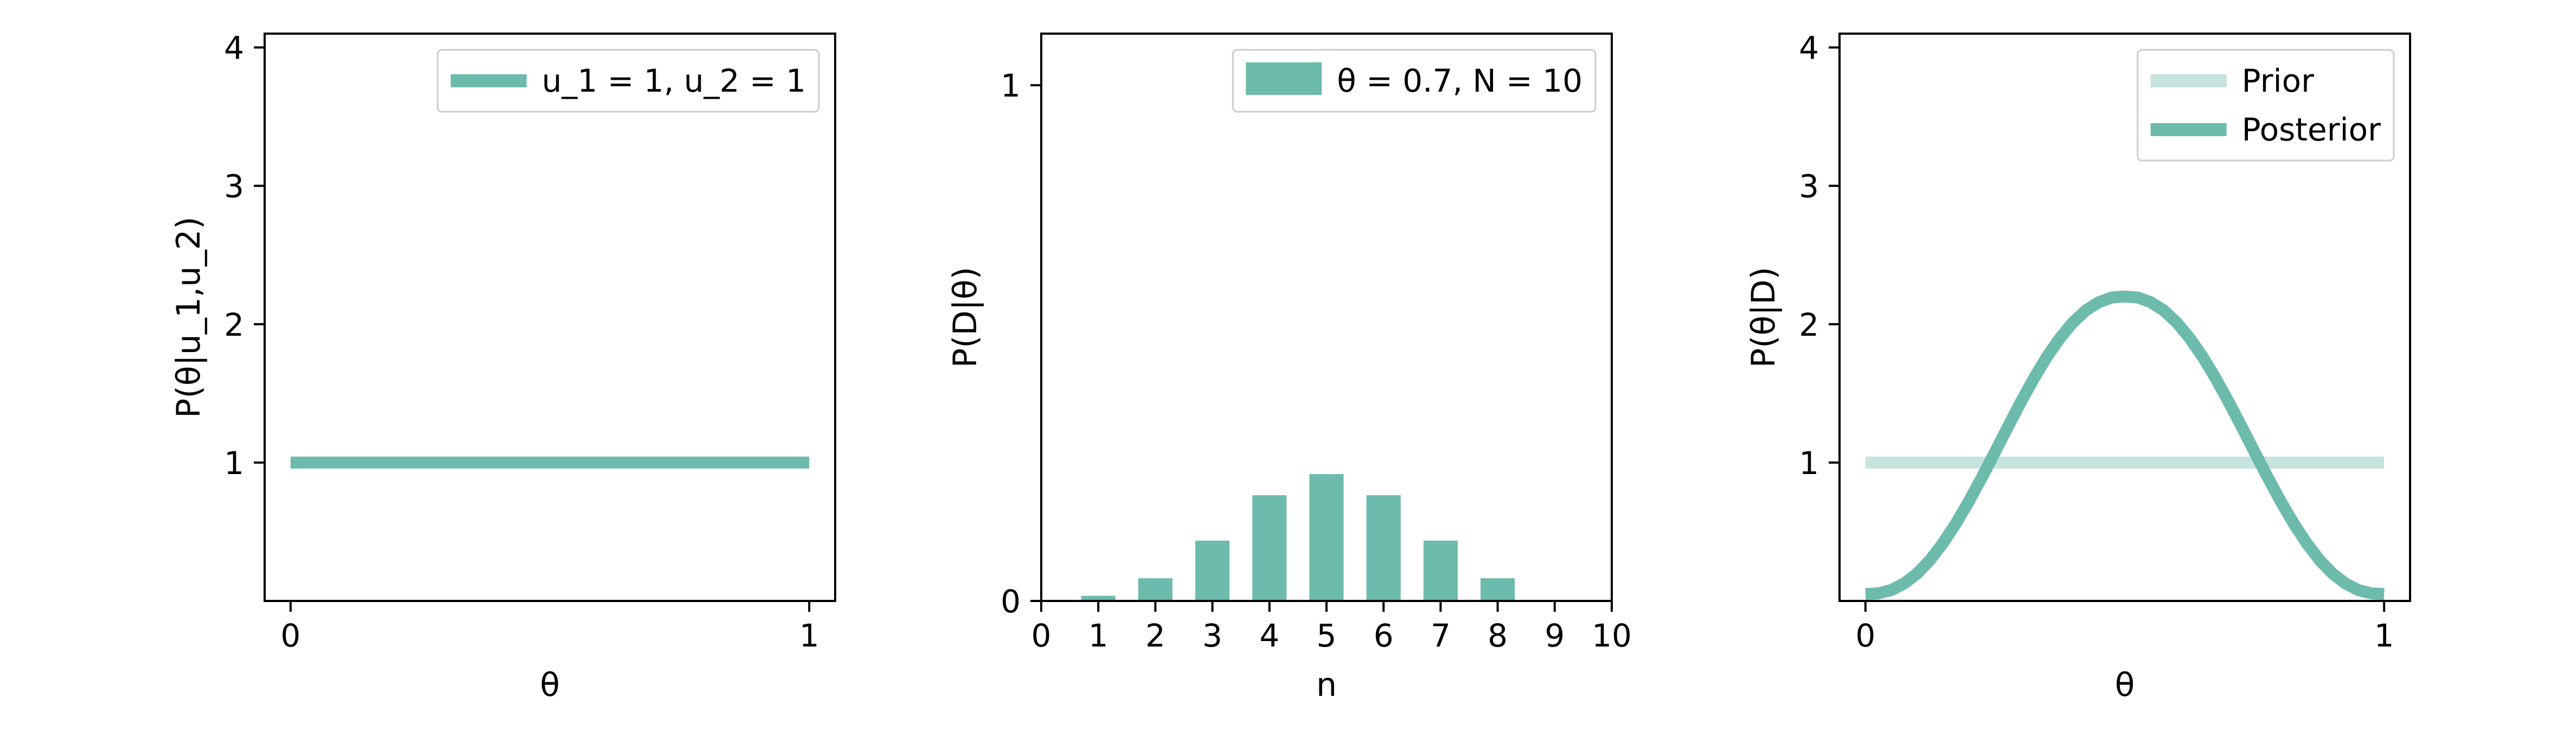 The image size is (2576, 736). I want to click on legend-entry: Prior, so click(2278, 80).